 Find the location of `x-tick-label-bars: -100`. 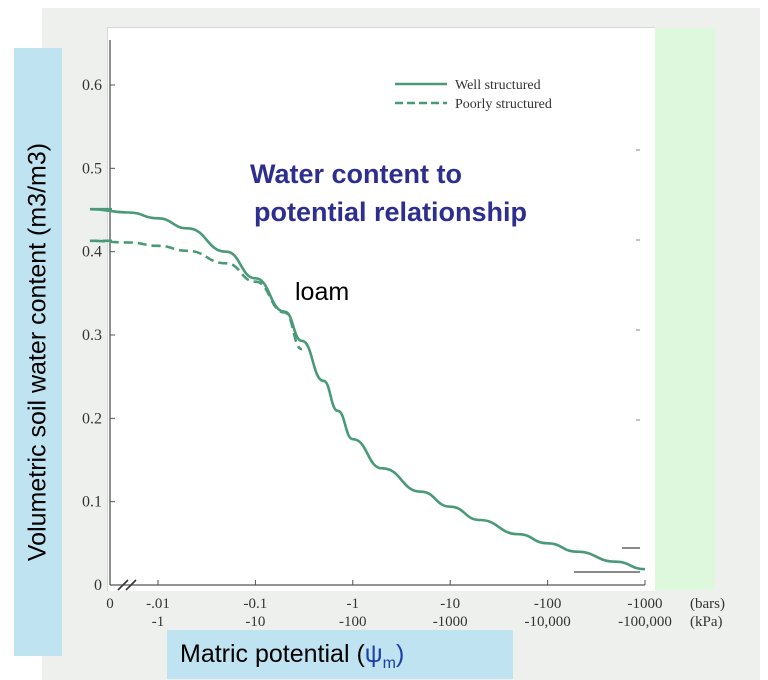

x-tick-label-bars: -100 is located at coordinates (548, 604).